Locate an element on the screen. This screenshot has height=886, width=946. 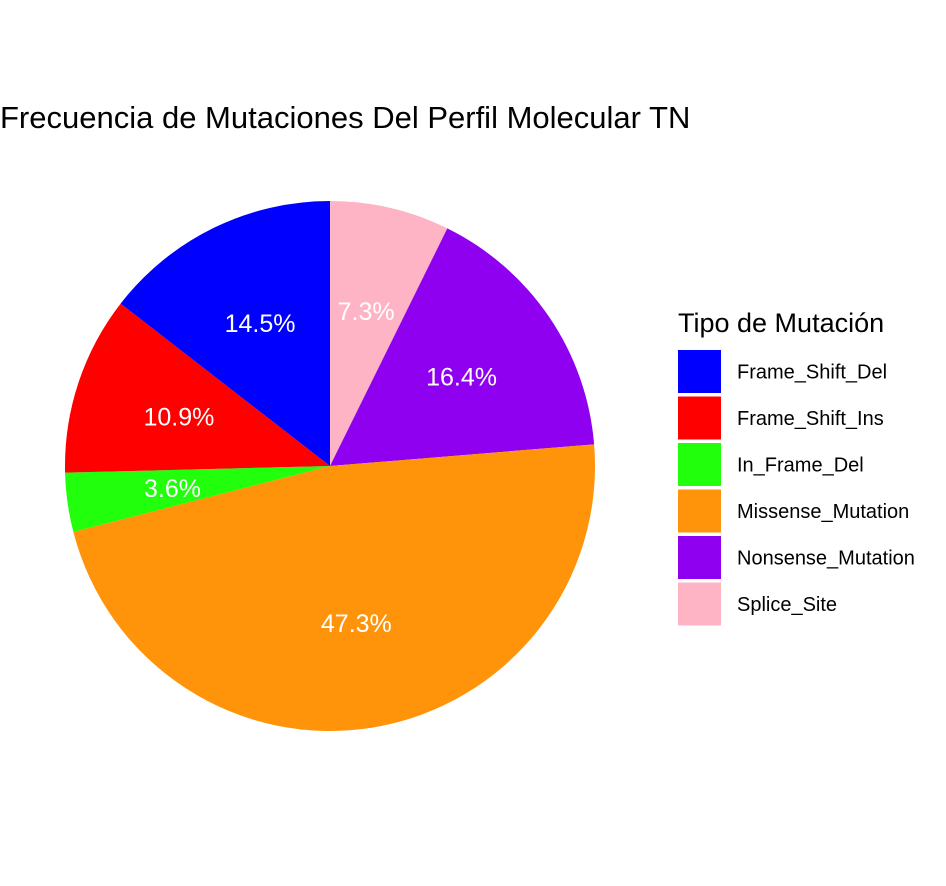
slice-label-frame-shift-del: 14.5% is located at coordinates (260, 324).